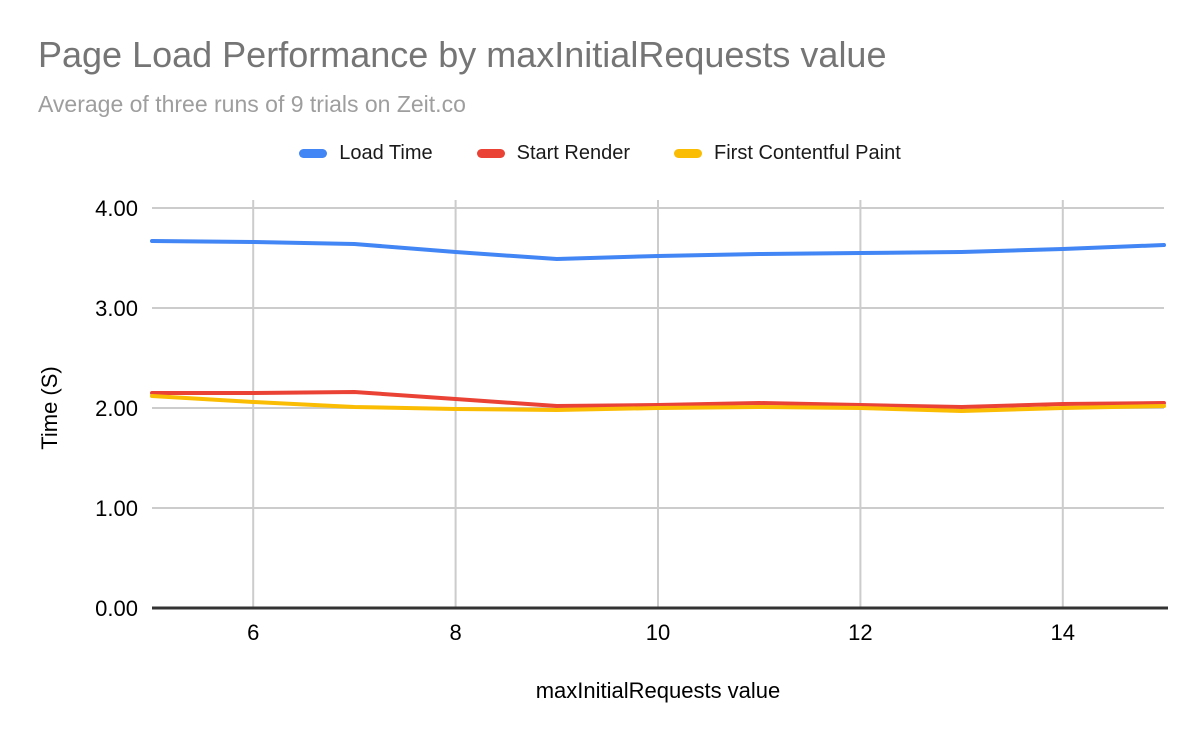  What do you see at coordinates (658, 632) in the screenshot?
I see `x-tick-label: 10` at bounding box center [658, 632].